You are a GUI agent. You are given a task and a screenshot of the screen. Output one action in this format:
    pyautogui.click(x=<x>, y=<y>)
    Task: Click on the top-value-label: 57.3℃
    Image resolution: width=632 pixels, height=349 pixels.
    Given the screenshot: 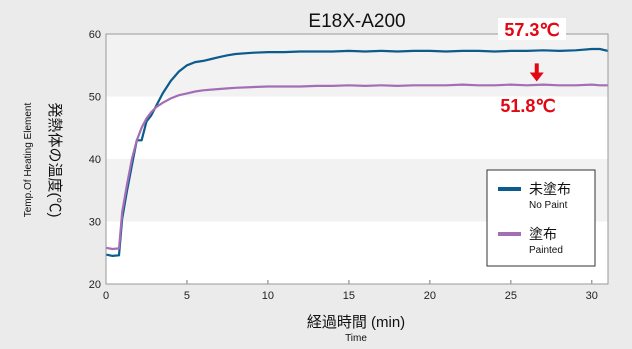 What is the action you would take?
    pyautogui.click(x=531, y=30)
    